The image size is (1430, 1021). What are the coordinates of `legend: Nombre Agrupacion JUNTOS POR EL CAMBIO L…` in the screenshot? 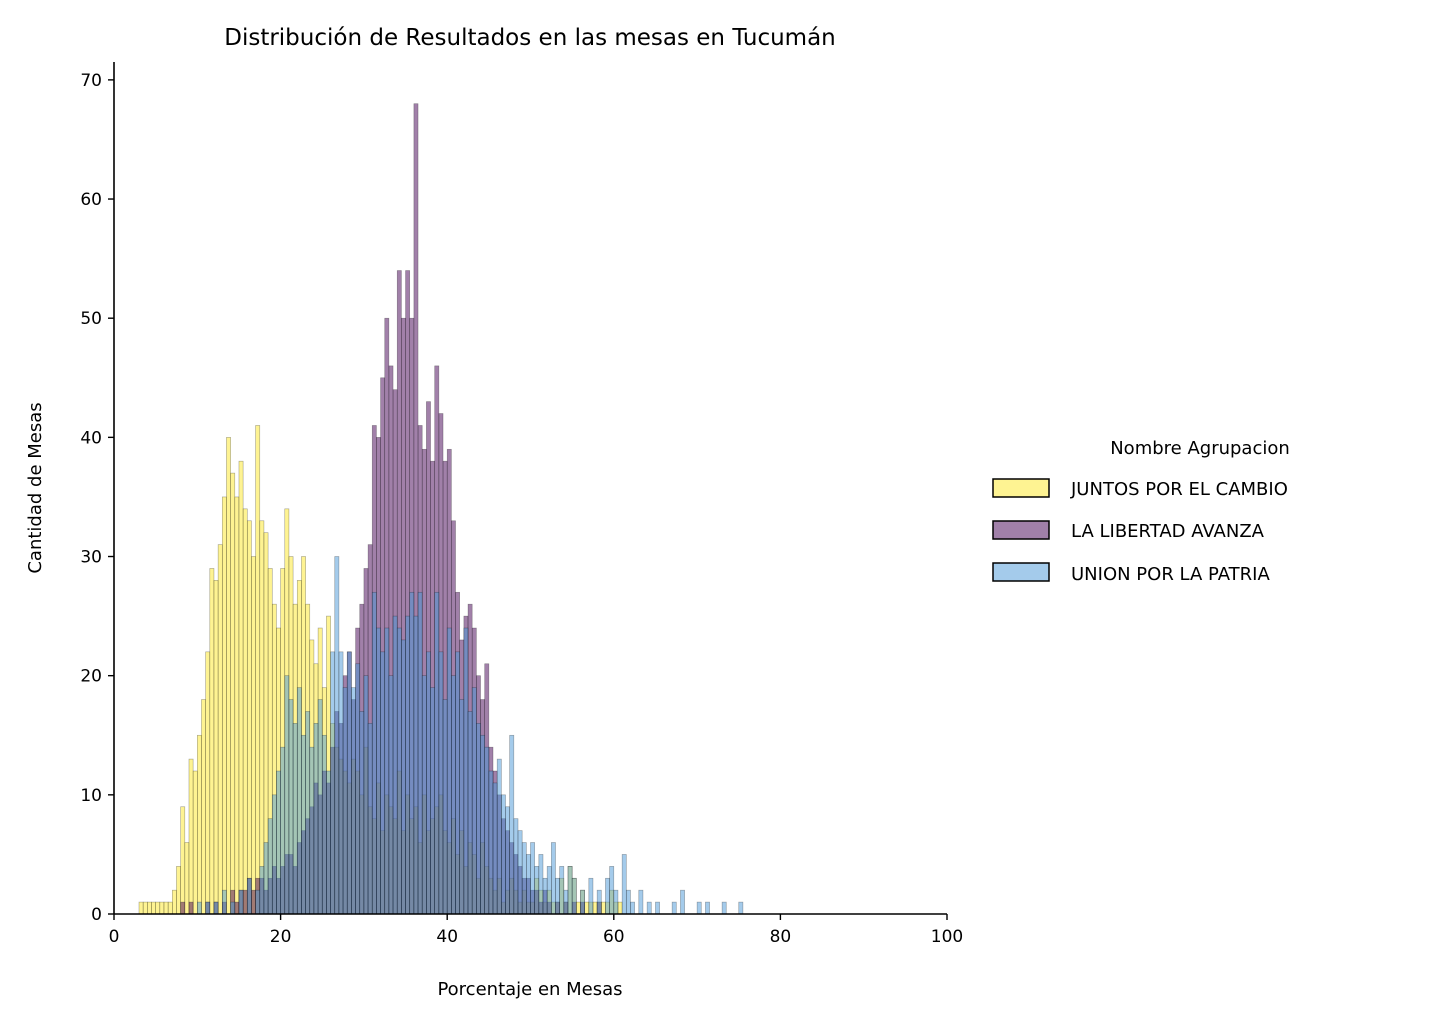 It's located at (1141, 511).